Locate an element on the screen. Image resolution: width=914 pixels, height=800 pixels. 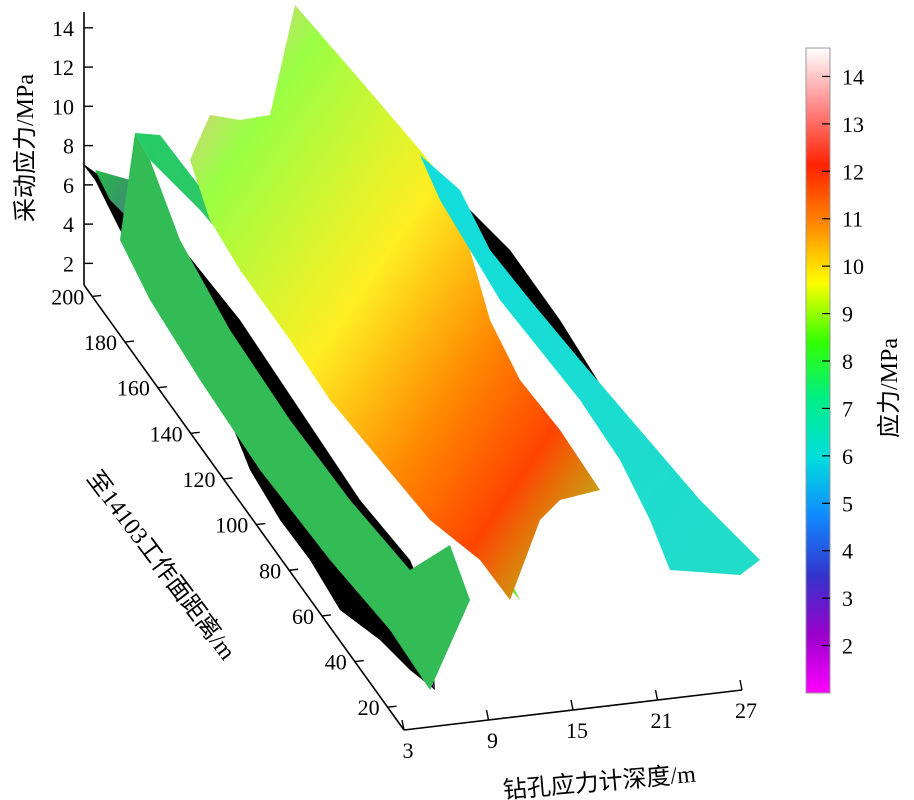
y-tick-label-4: 100 is located at coordinates (231, 525).